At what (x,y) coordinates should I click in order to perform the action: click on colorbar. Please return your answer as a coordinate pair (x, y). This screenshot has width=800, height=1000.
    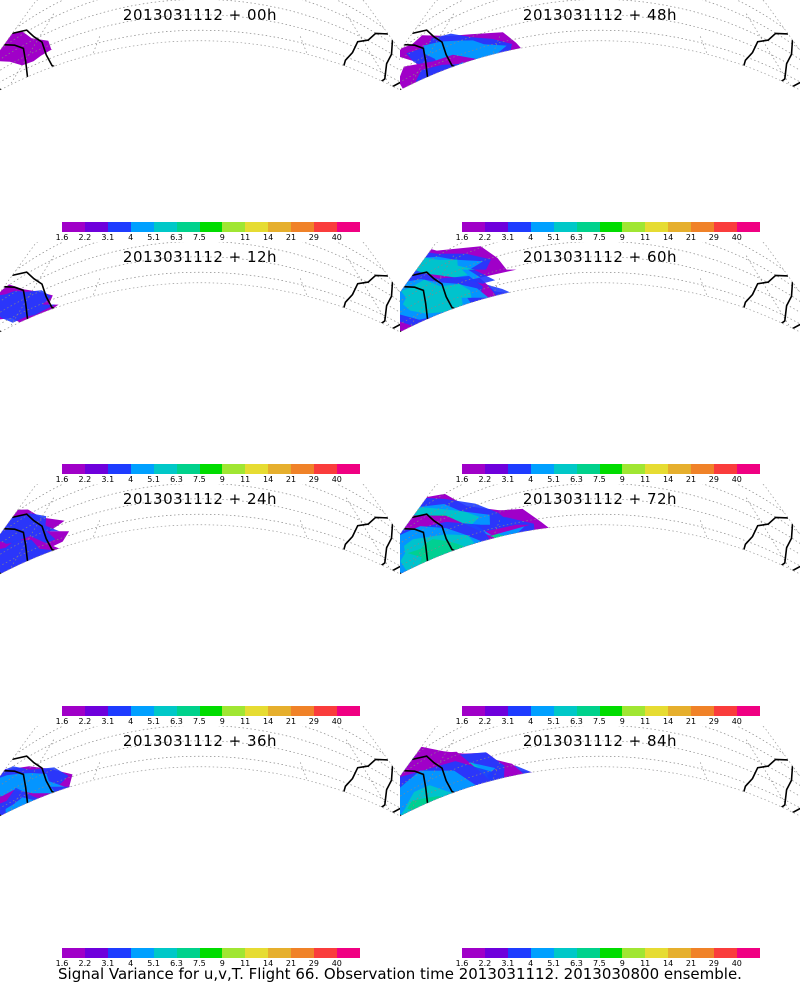
    Looking at the image, I should click on (611, 227).